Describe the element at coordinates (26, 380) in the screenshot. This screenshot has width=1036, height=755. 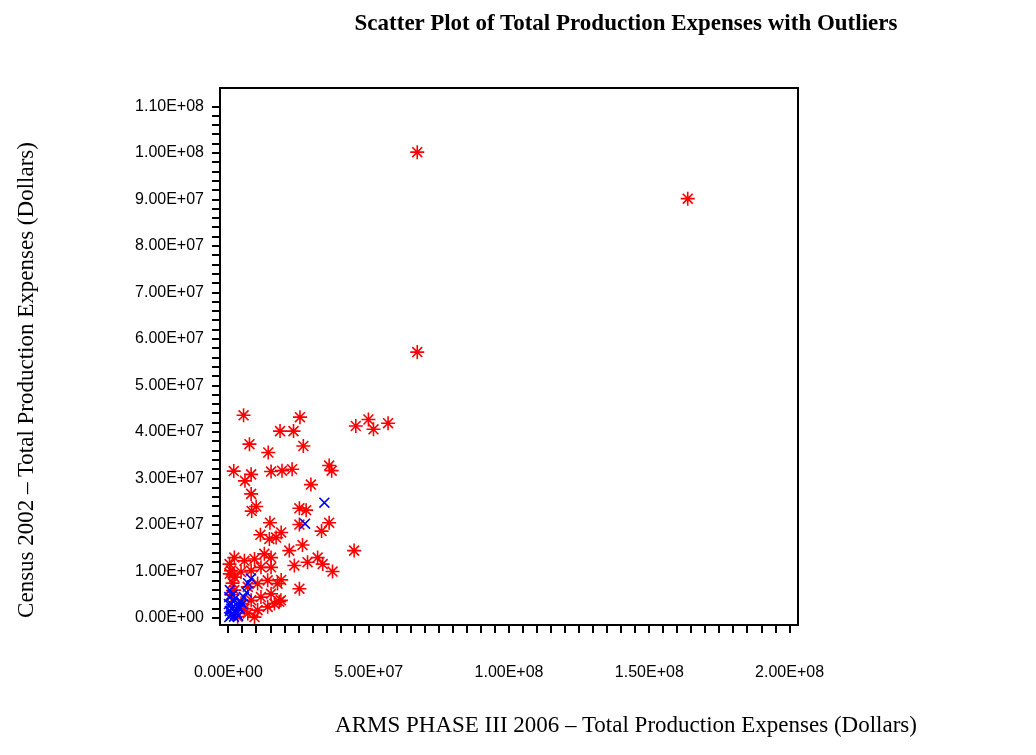
I see `y-axis-title: Census 2002 – Total Production Expenses (Dollars)` at that location.